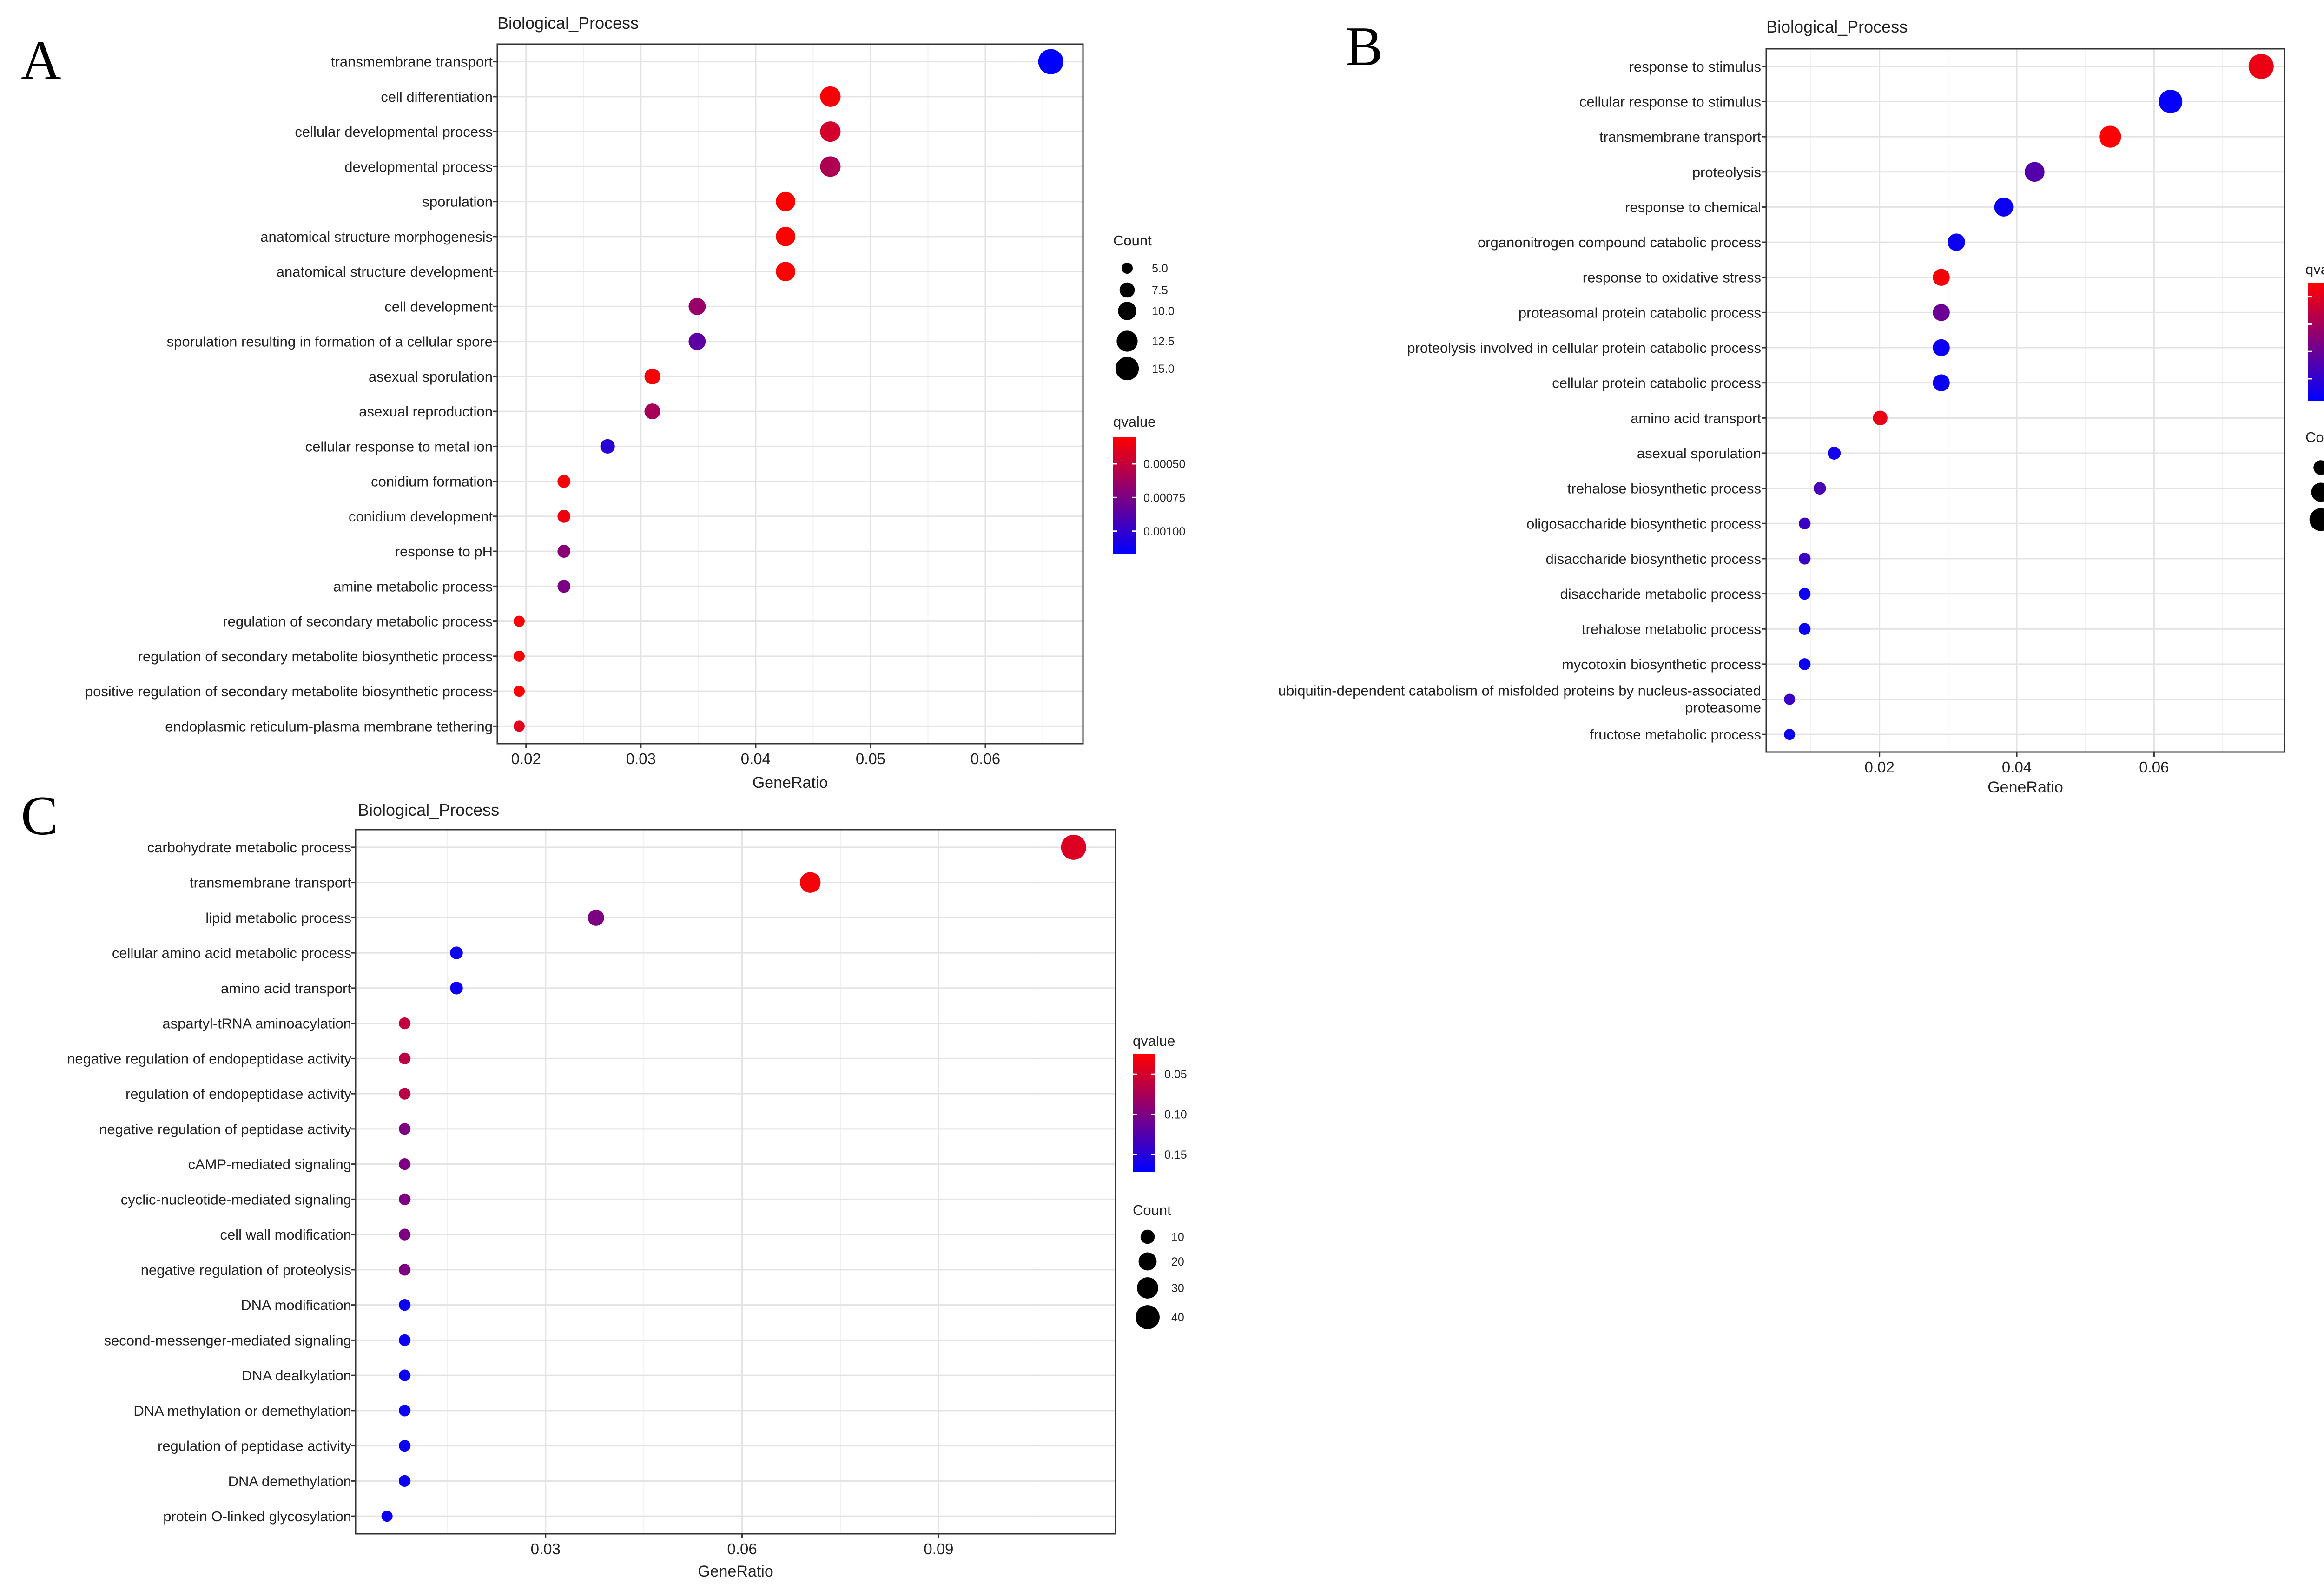 This screenshot has height=1584, width=2324. What do you see at coordinates (1164, 464) in the screenshot?
I see `qvalue-legend-label: 0.00050` at bounding box center [1164, 464].